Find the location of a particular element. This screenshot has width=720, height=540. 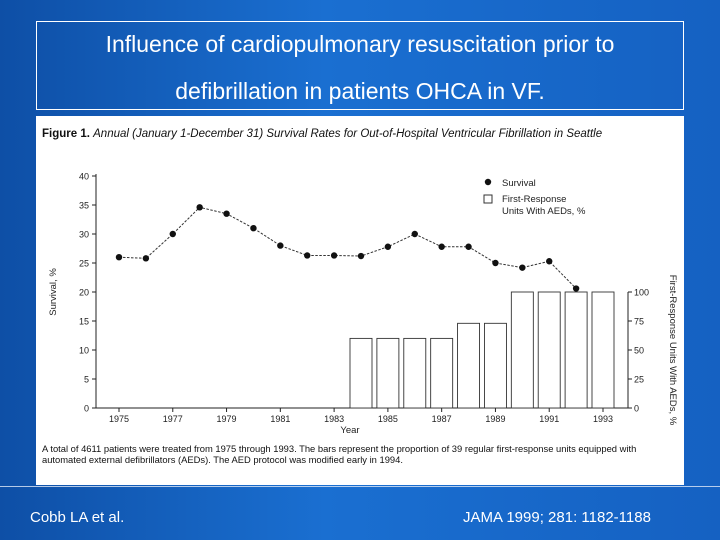

x-tick-label: 1977 is located at coordinates (173, 419).